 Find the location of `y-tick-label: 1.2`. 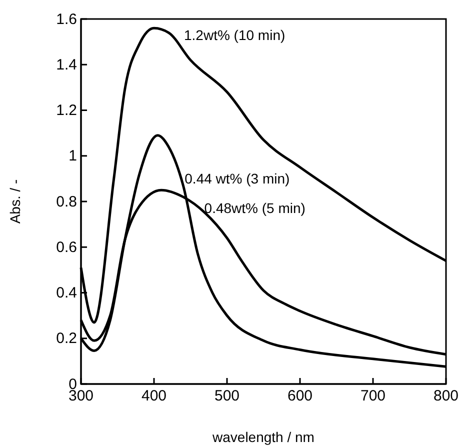

y-tick-label: 1.2 is located at coordinates (66, 111).